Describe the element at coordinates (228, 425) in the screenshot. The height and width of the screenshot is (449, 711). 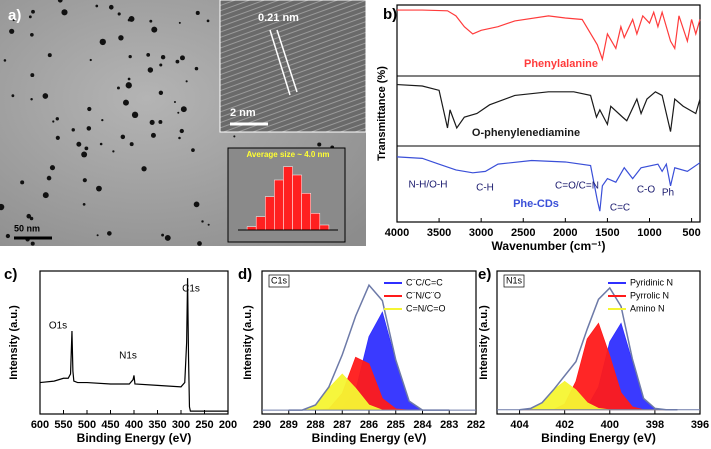
I see `x-tick-label: 200` at that location.